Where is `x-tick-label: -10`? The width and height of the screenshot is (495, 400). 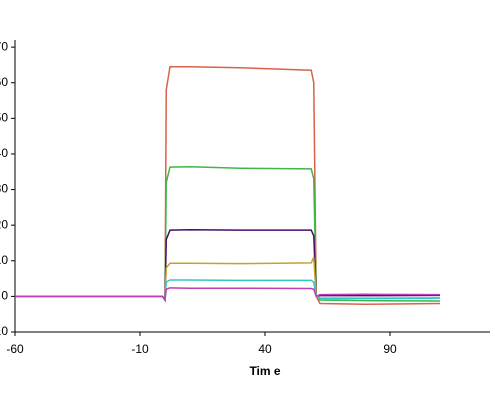
x-tick-label: -10 is located at coordinates (140, 349).